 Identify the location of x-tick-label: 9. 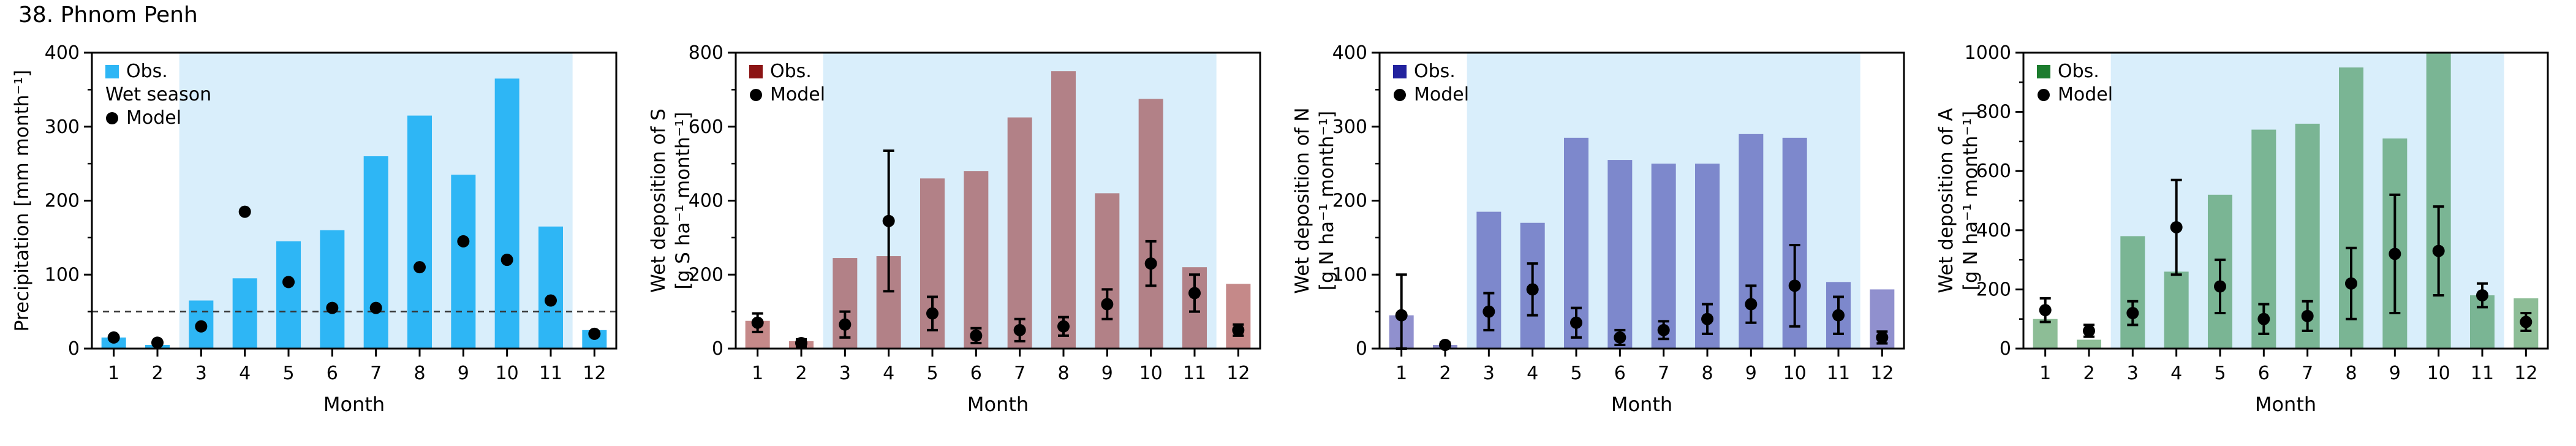
(2395, 373).